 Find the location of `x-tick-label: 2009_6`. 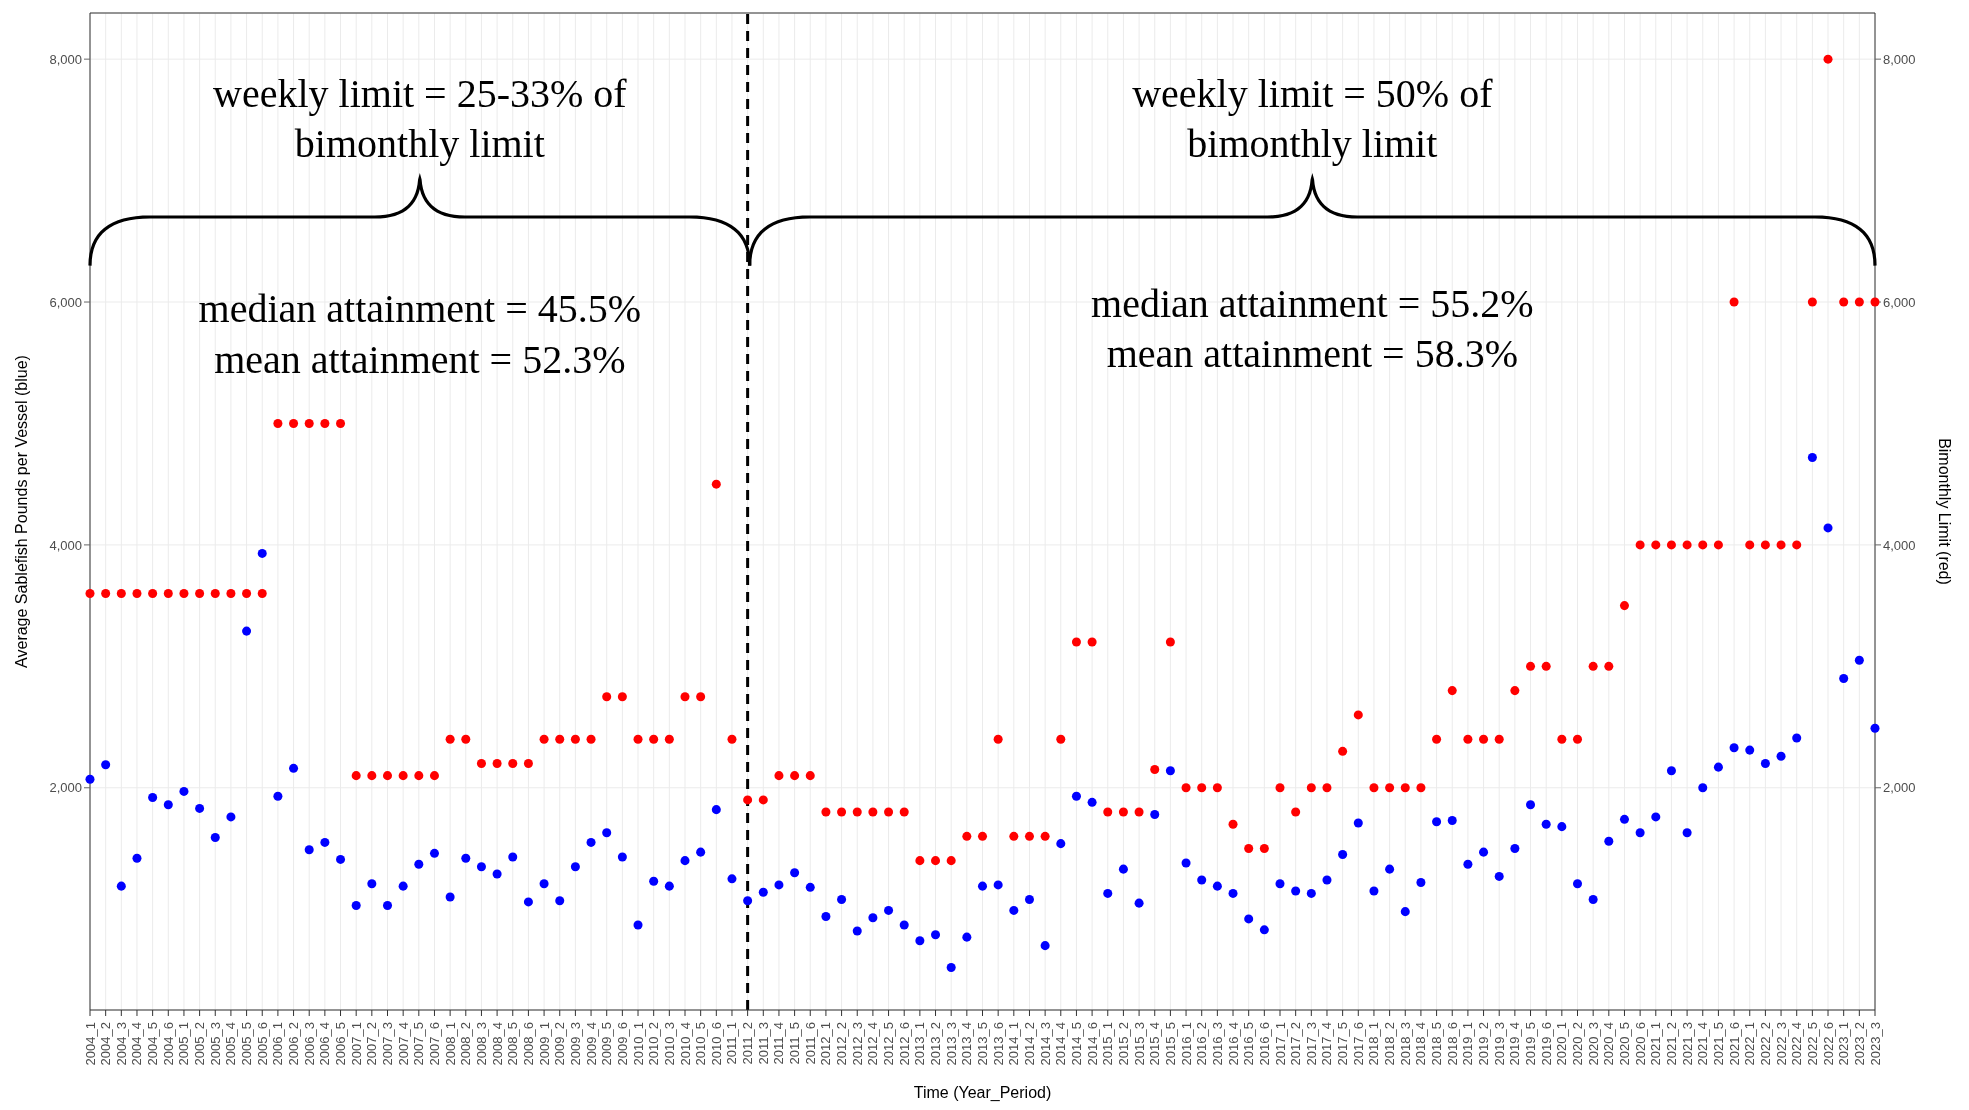

x-tick-label: 2009_6 is located at coordinates (622, 1044).